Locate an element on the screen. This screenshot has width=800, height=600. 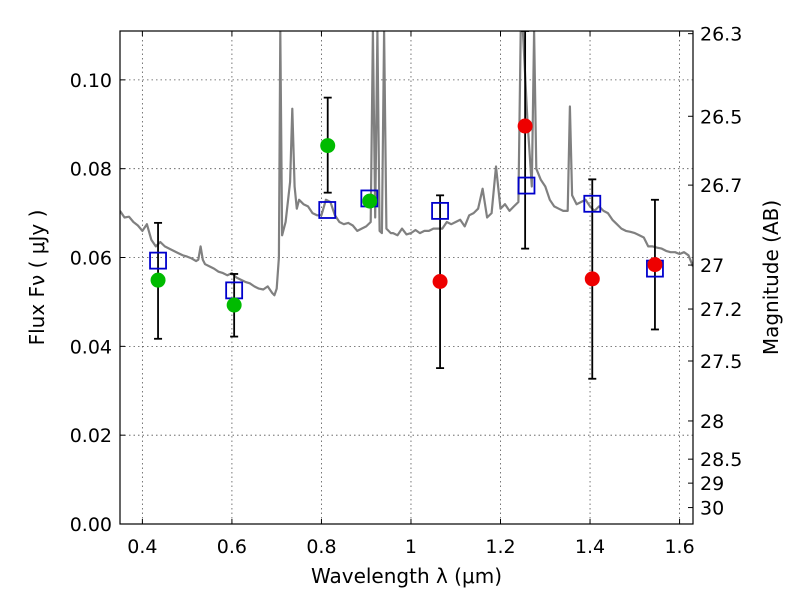
y2-tick-label: 27.5 is located at coordinates (721, 362).